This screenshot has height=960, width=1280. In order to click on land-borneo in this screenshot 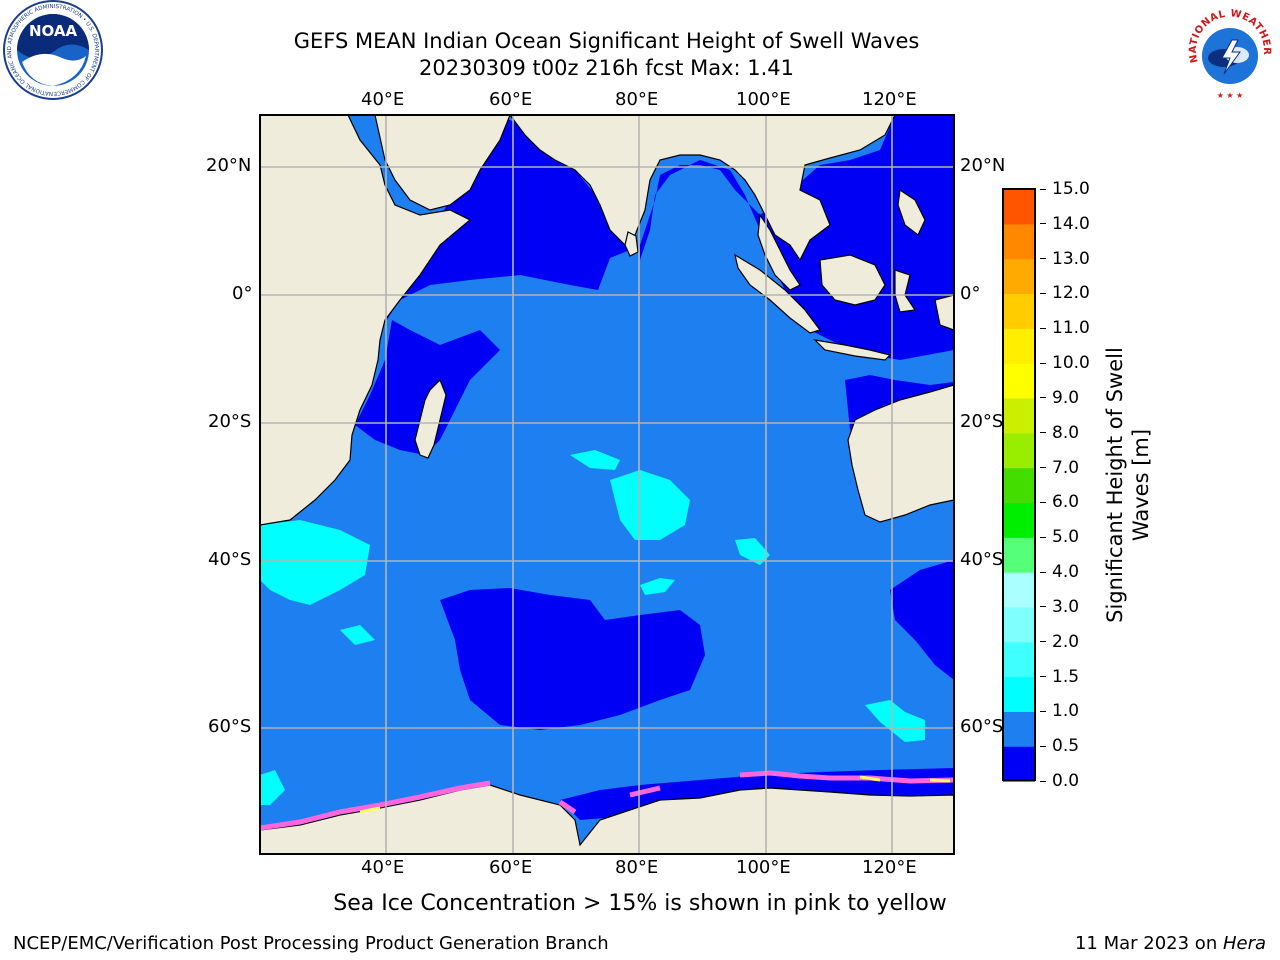, I will do `click(852, 280)`.